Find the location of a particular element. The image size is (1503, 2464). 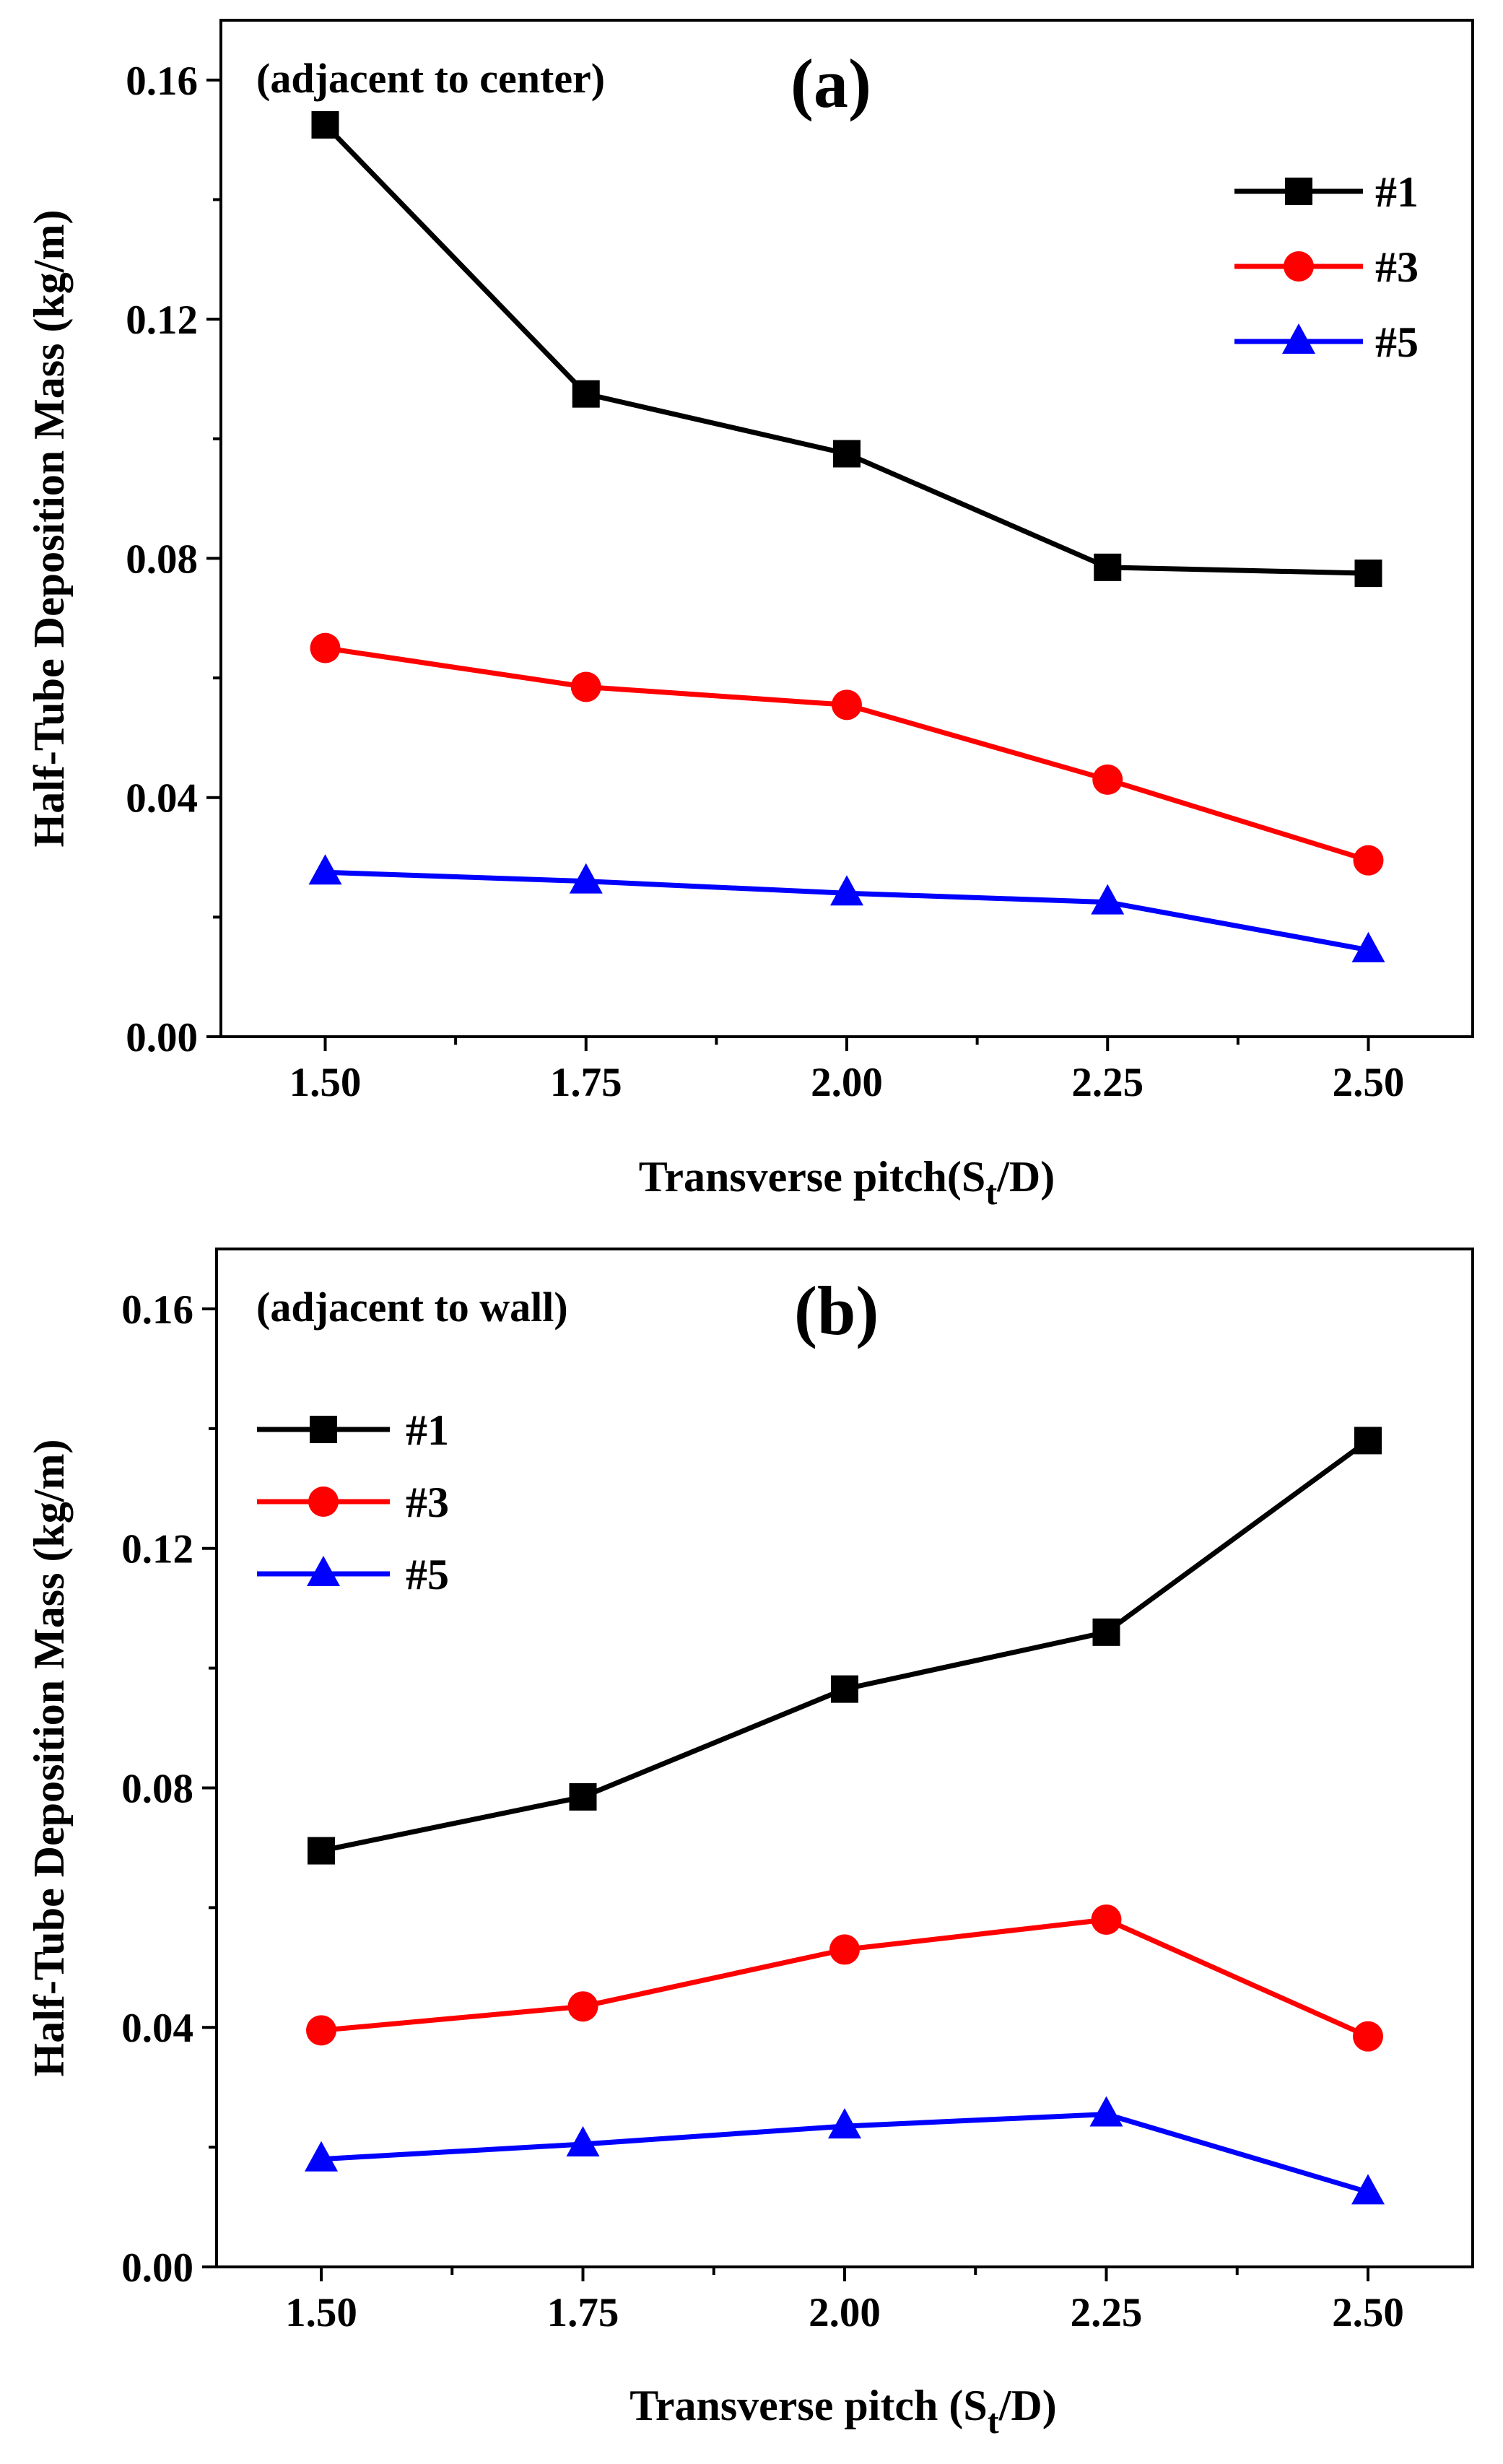

x-axis-title-main: Transverse pitch(S is located at coordinates (812, 1177).